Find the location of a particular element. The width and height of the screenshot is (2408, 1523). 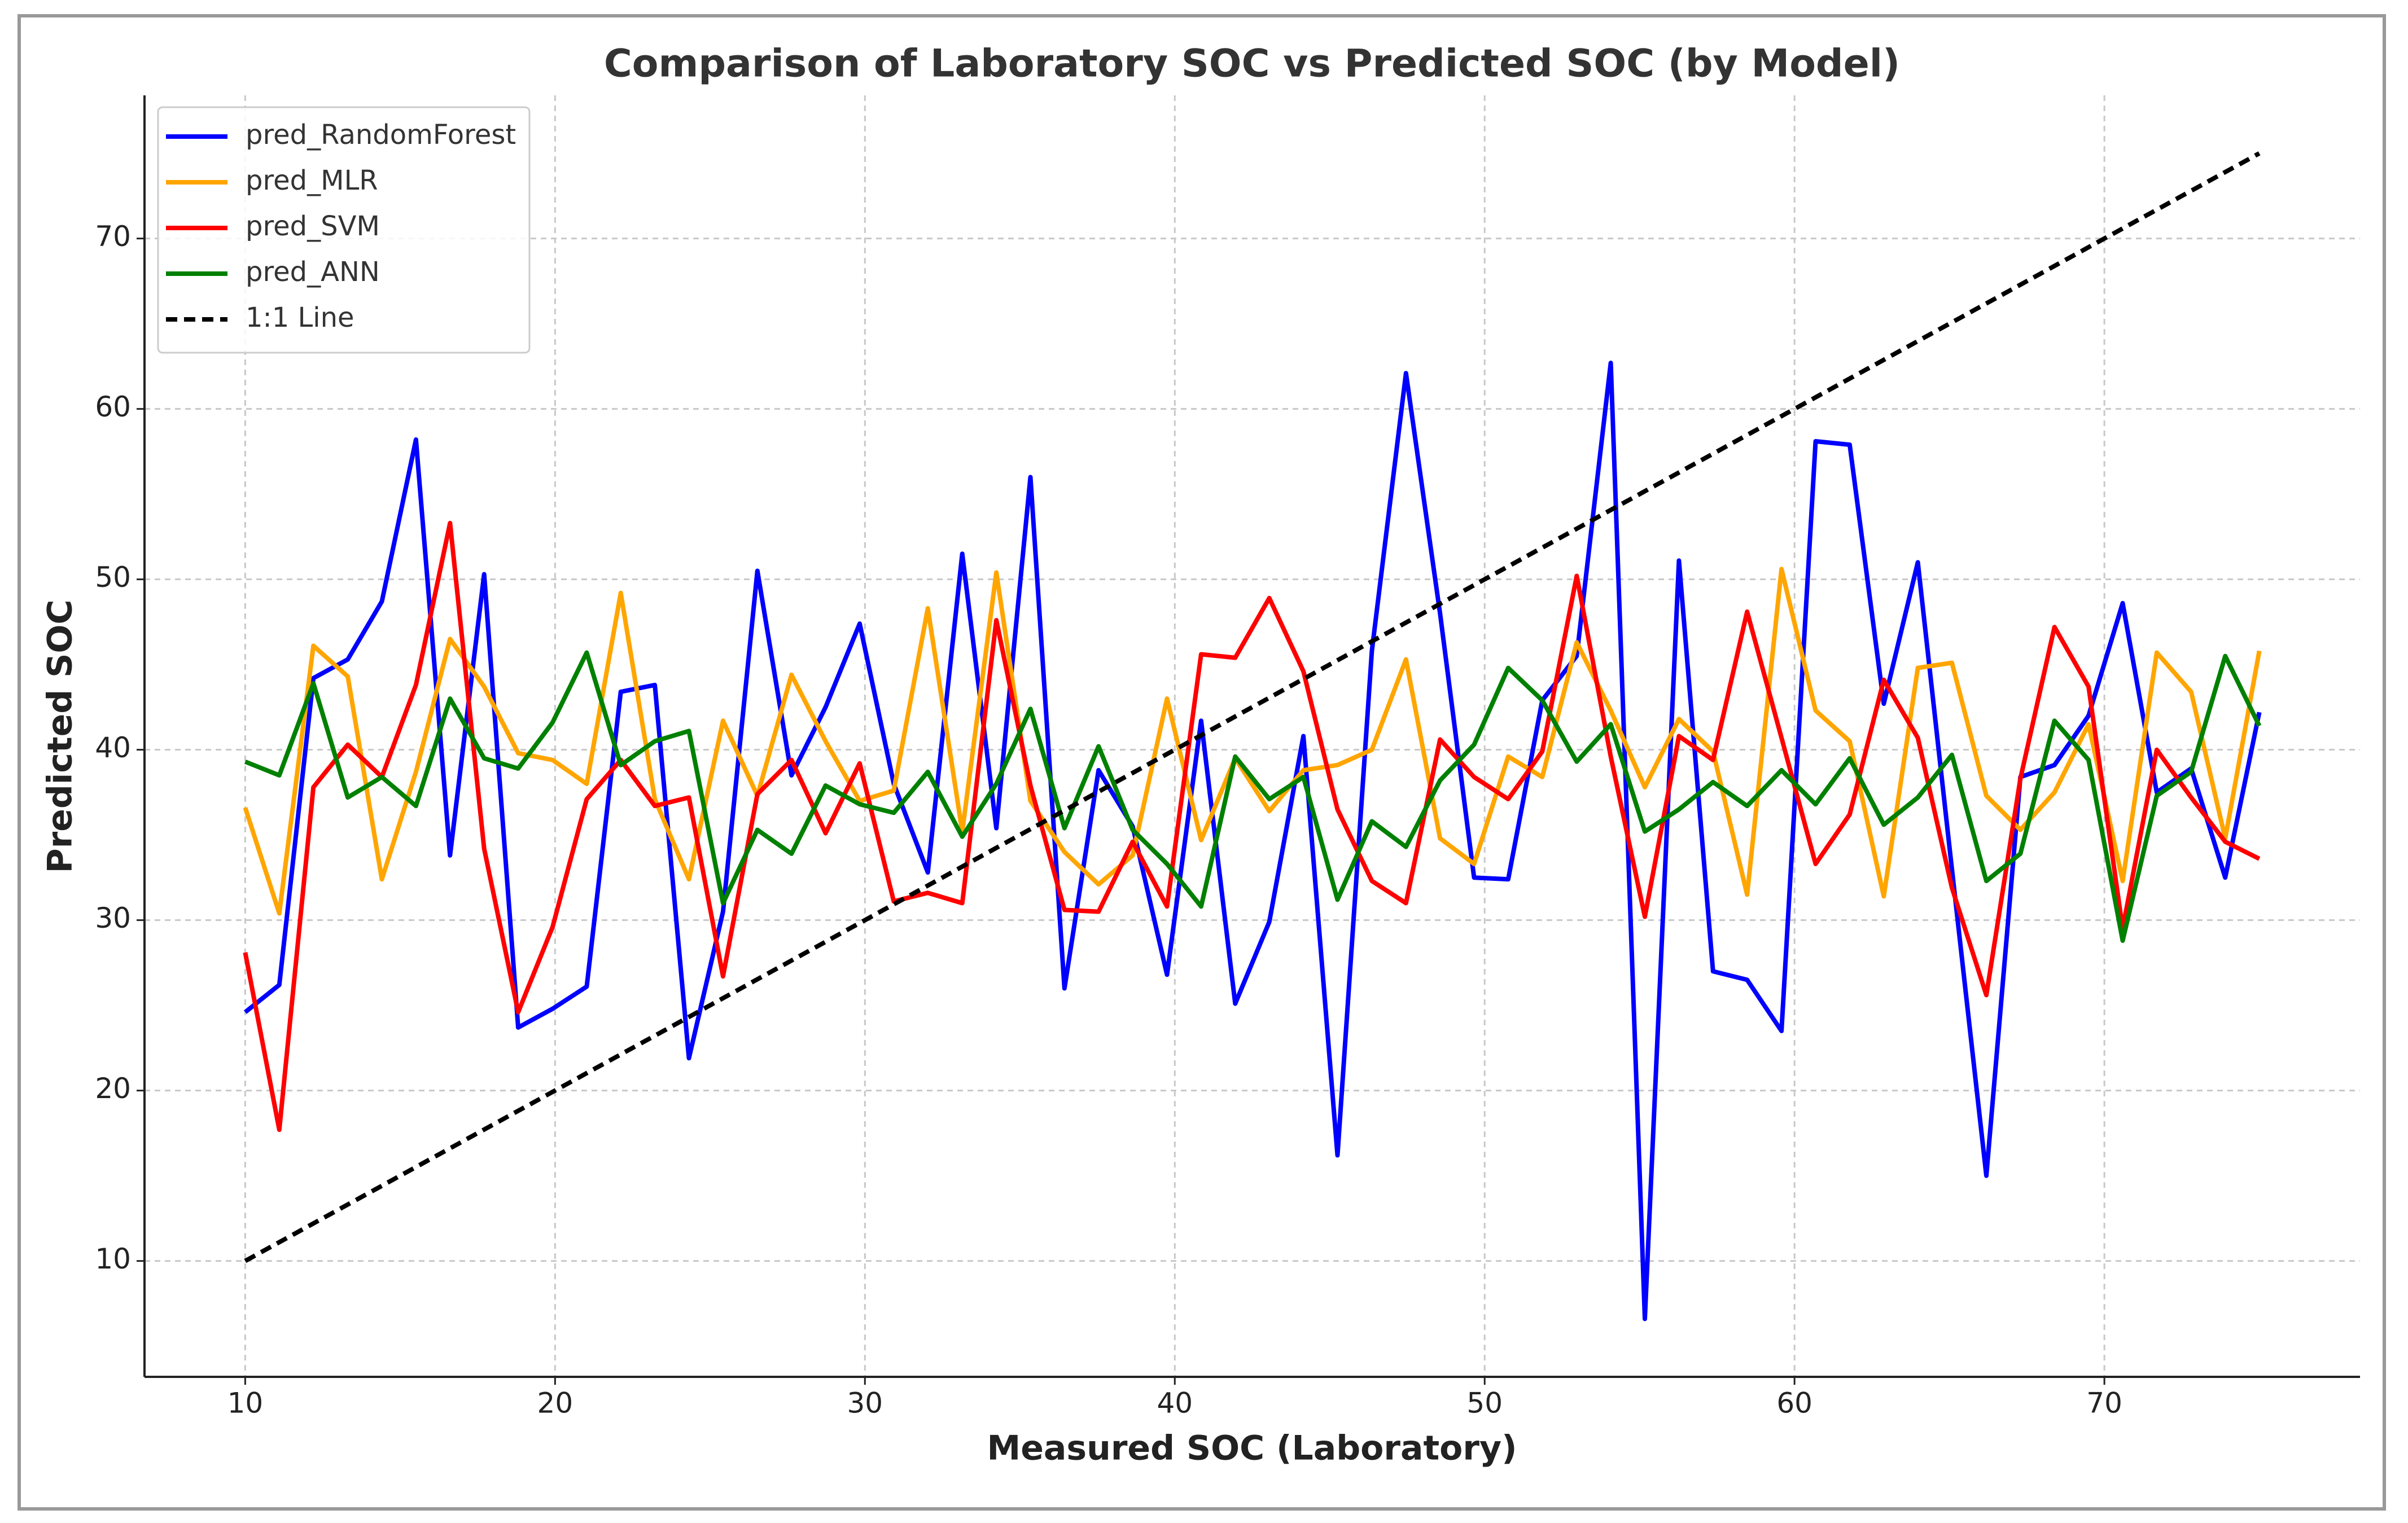

x-tick-label: 10 is located at coordinates (246, 1403).